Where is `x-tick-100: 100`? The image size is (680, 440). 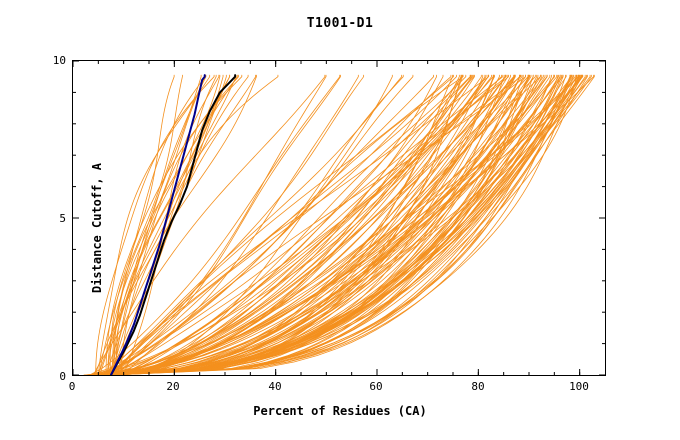
x-tick-100: 100 is located at coordinates (579, 386).